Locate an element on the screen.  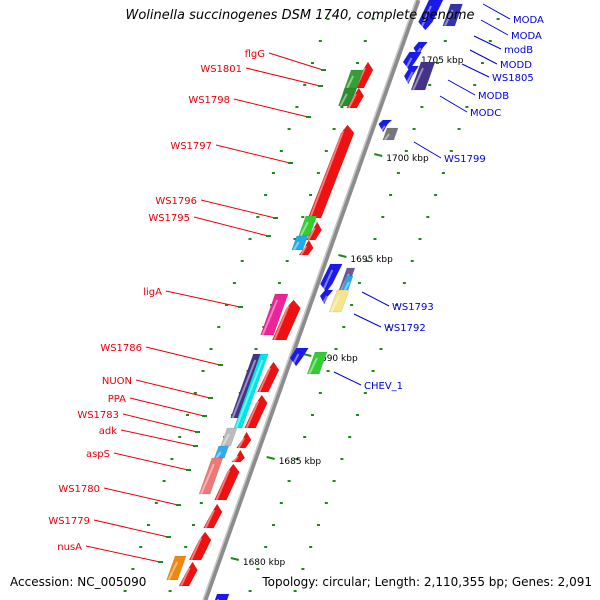
gene-label-reverse: MODC is located at coordinates (485, 113).